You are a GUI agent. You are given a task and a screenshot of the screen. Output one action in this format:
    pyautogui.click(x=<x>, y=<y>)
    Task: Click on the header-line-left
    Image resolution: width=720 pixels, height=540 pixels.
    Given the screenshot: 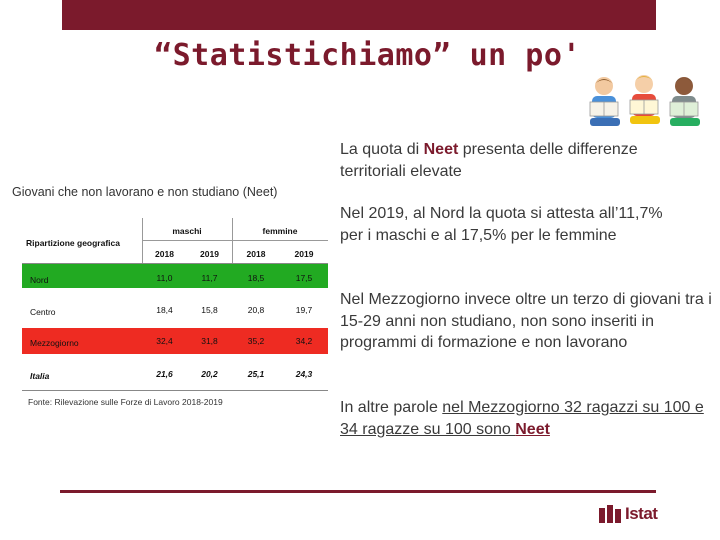 What is the action you would take?
    pyautogui.click(x=142, y=241)
    